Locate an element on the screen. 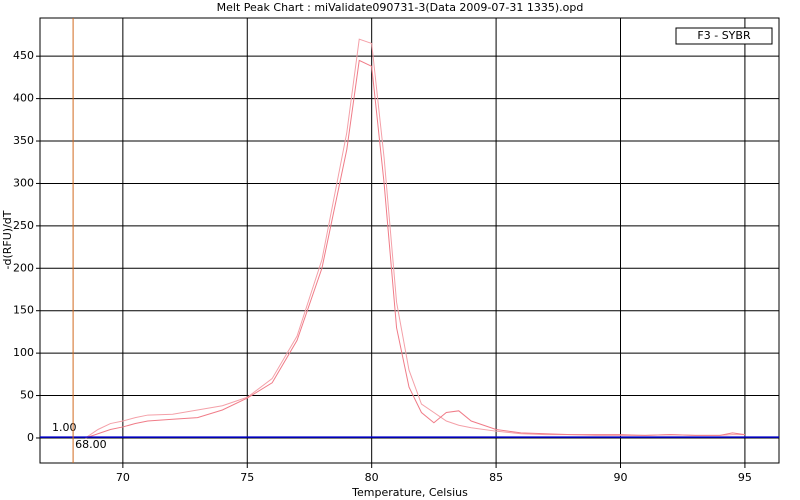 The image size is (800, 500). y-tick-label: 400 is located at coordinates (23, 98).